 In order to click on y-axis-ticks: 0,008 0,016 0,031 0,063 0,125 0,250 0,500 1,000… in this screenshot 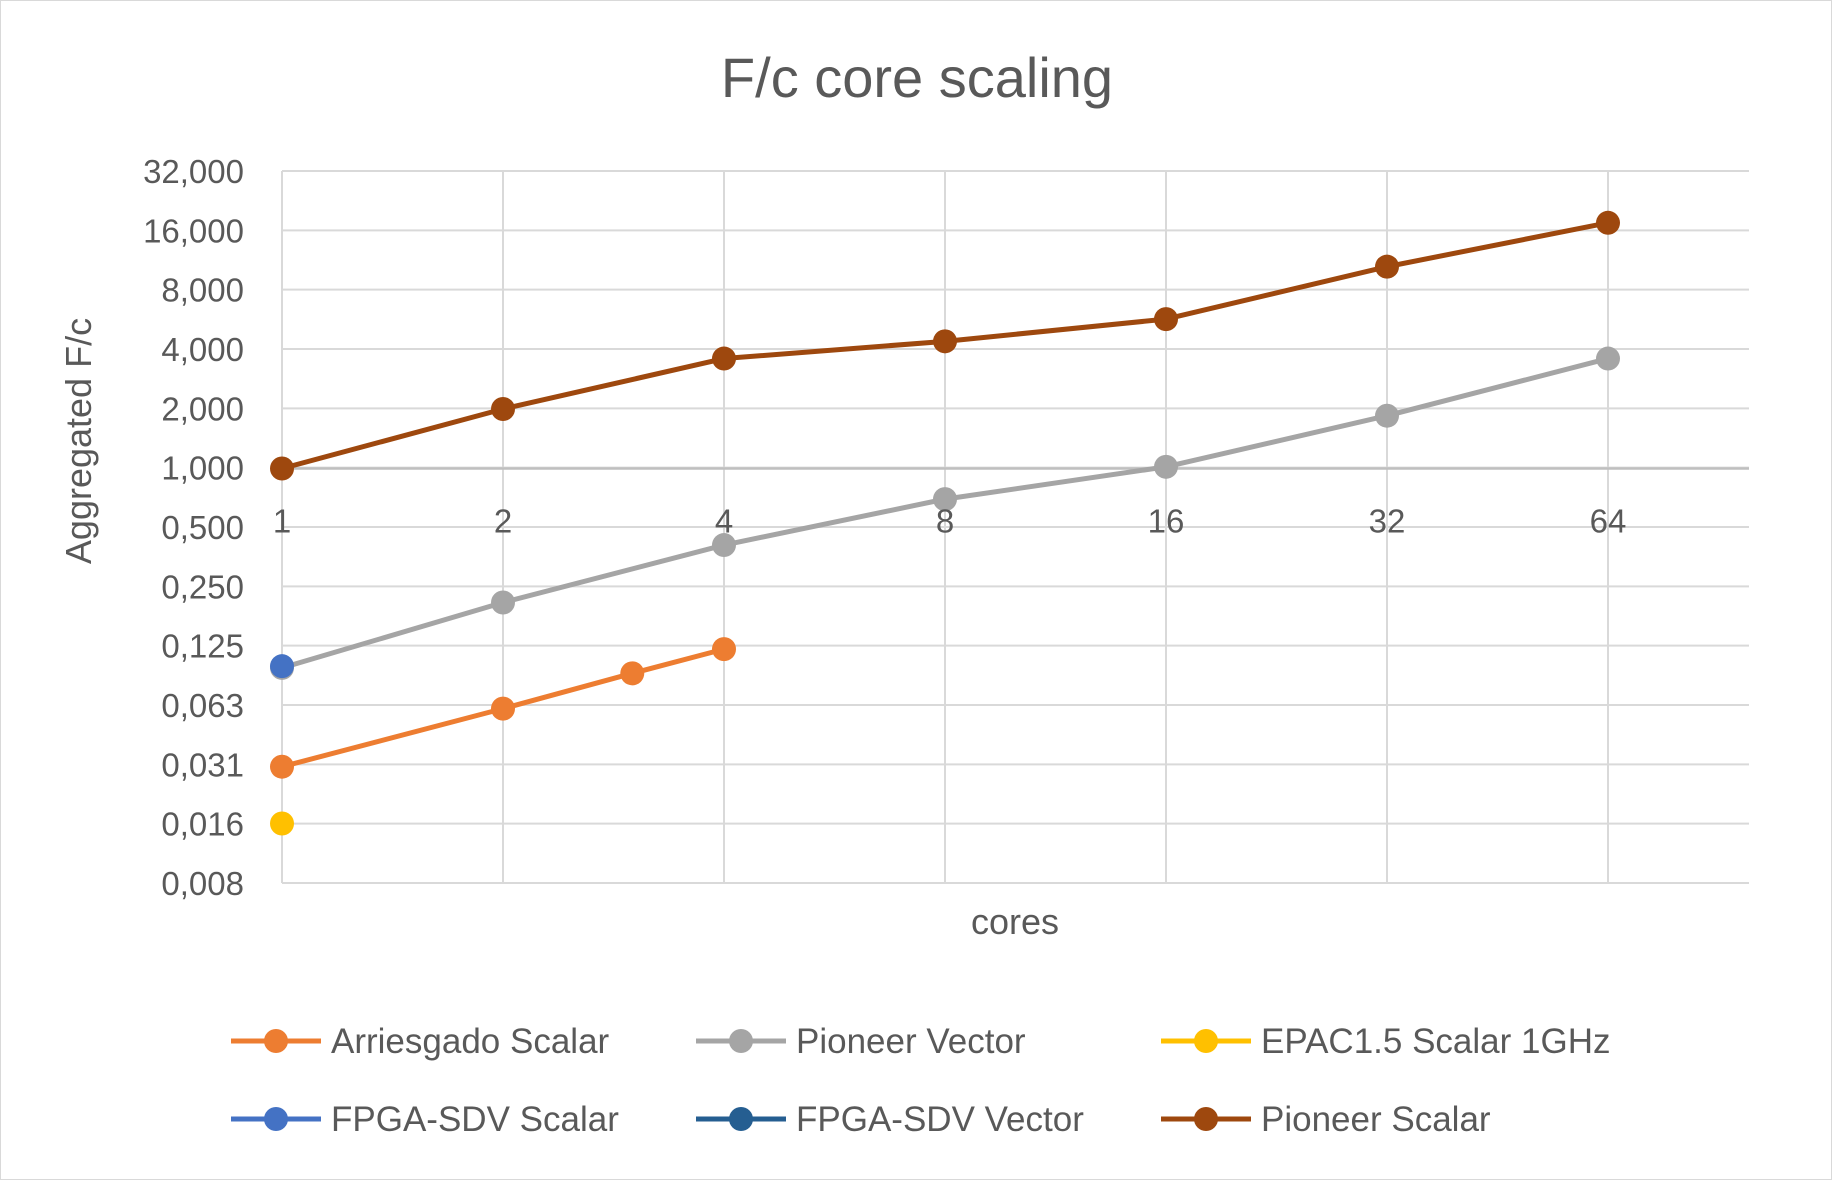, I will do `click(193, 527)`.